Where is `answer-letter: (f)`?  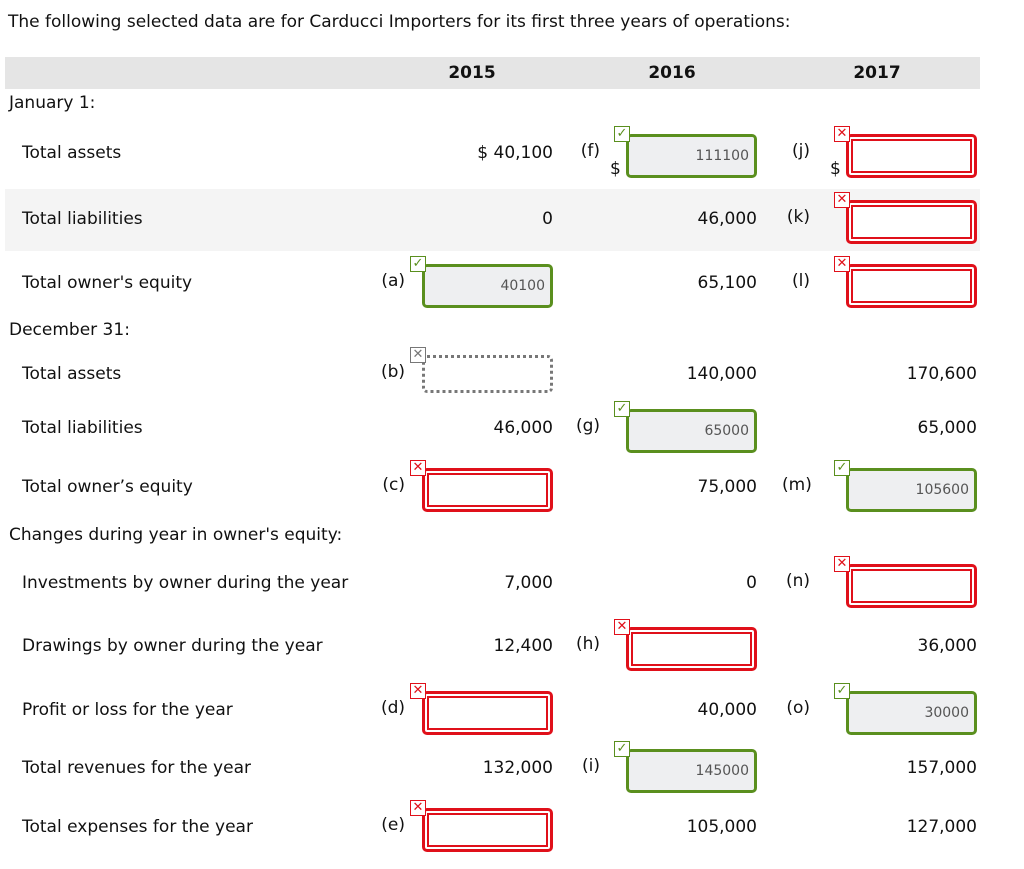 answer-letter: (f) is located at coordinates (590, 151).